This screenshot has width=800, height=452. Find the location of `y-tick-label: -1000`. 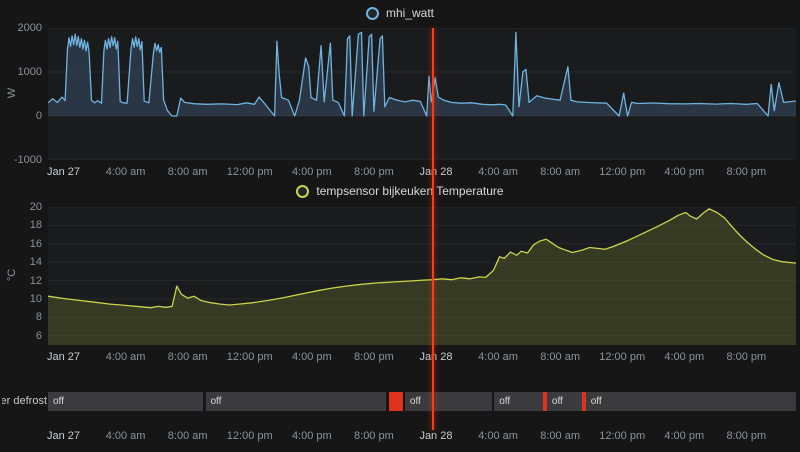

y-tick-label: -1000 is located at coordinates (27, 160).